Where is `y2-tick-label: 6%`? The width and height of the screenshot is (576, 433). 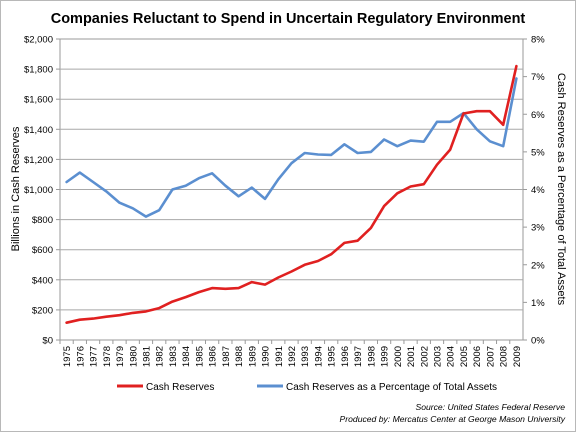
y2-tick-label: 6% is located at coordinates (538, 115).